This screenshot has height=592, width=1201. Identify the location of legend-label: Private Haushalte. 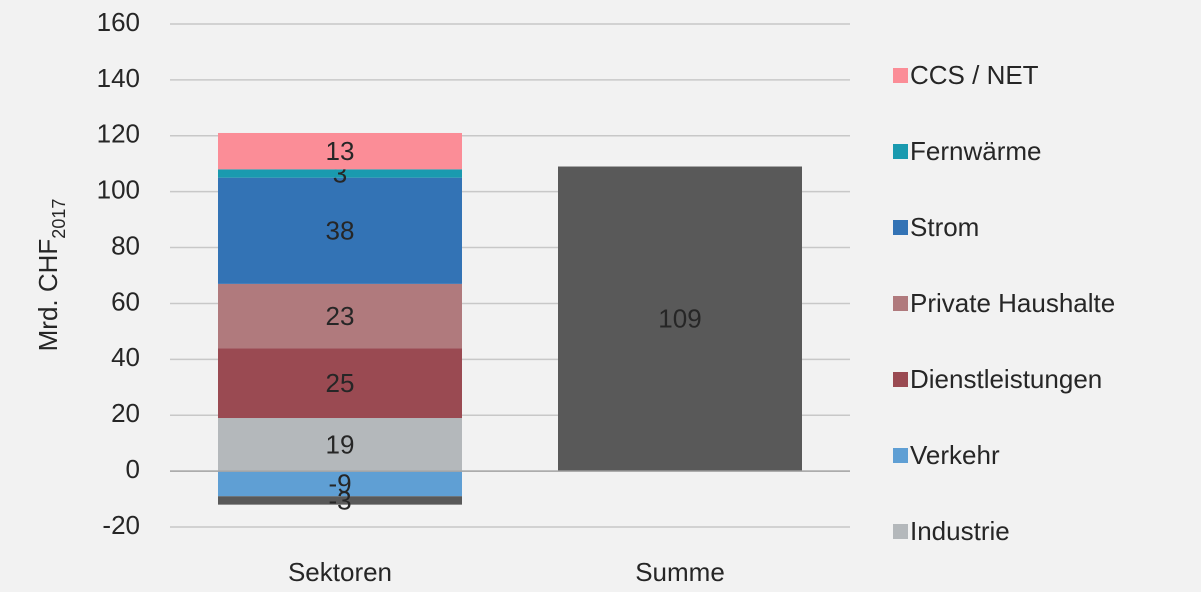
(1012, 303).